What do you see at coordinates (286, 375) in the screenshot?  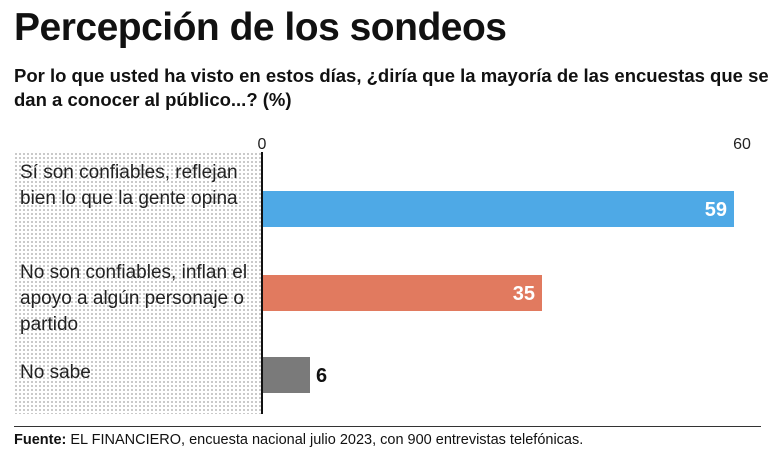 I see `bar-no-sabe` at bounding box center [286, 375].